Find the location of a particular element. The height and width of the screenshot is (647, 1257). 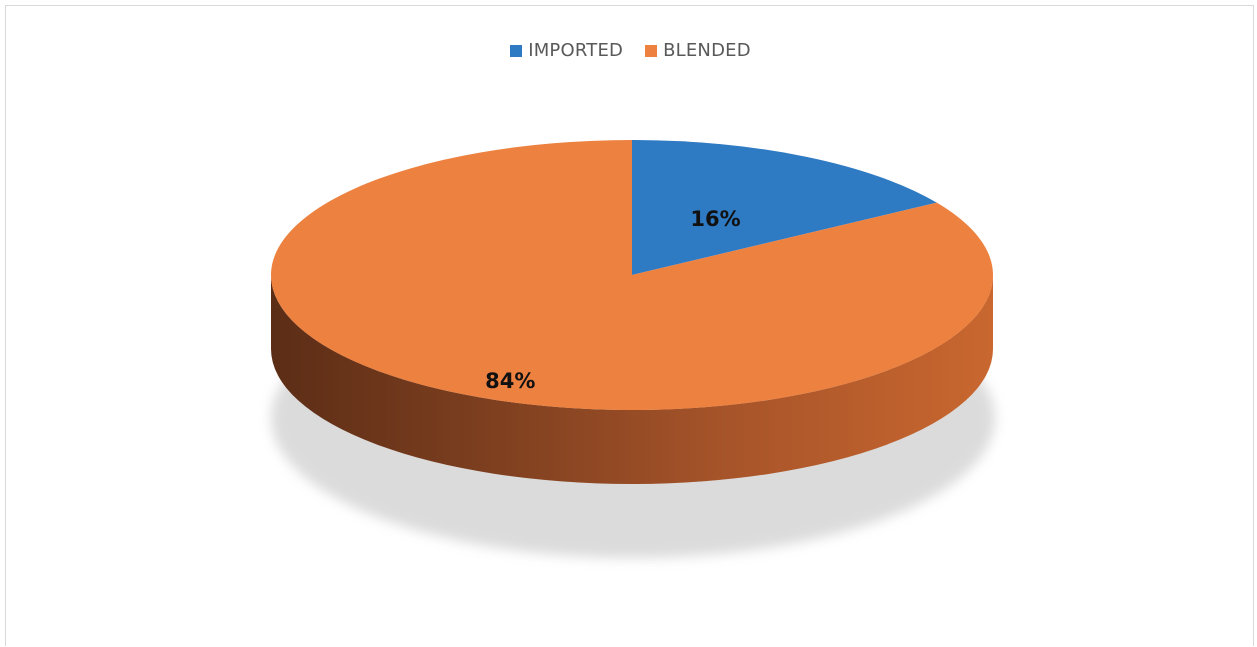

legend-item-imported: IMPORTED is located at coordinates (566, 50).